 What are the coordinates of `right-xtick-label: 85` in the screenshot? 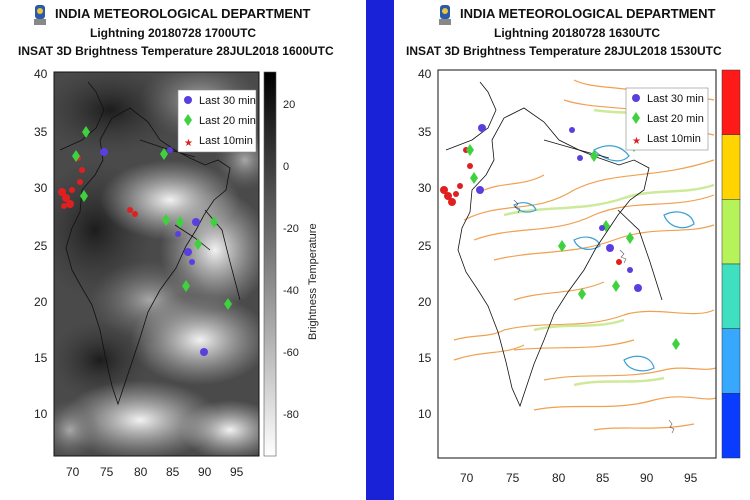 It's located at (603, 478).